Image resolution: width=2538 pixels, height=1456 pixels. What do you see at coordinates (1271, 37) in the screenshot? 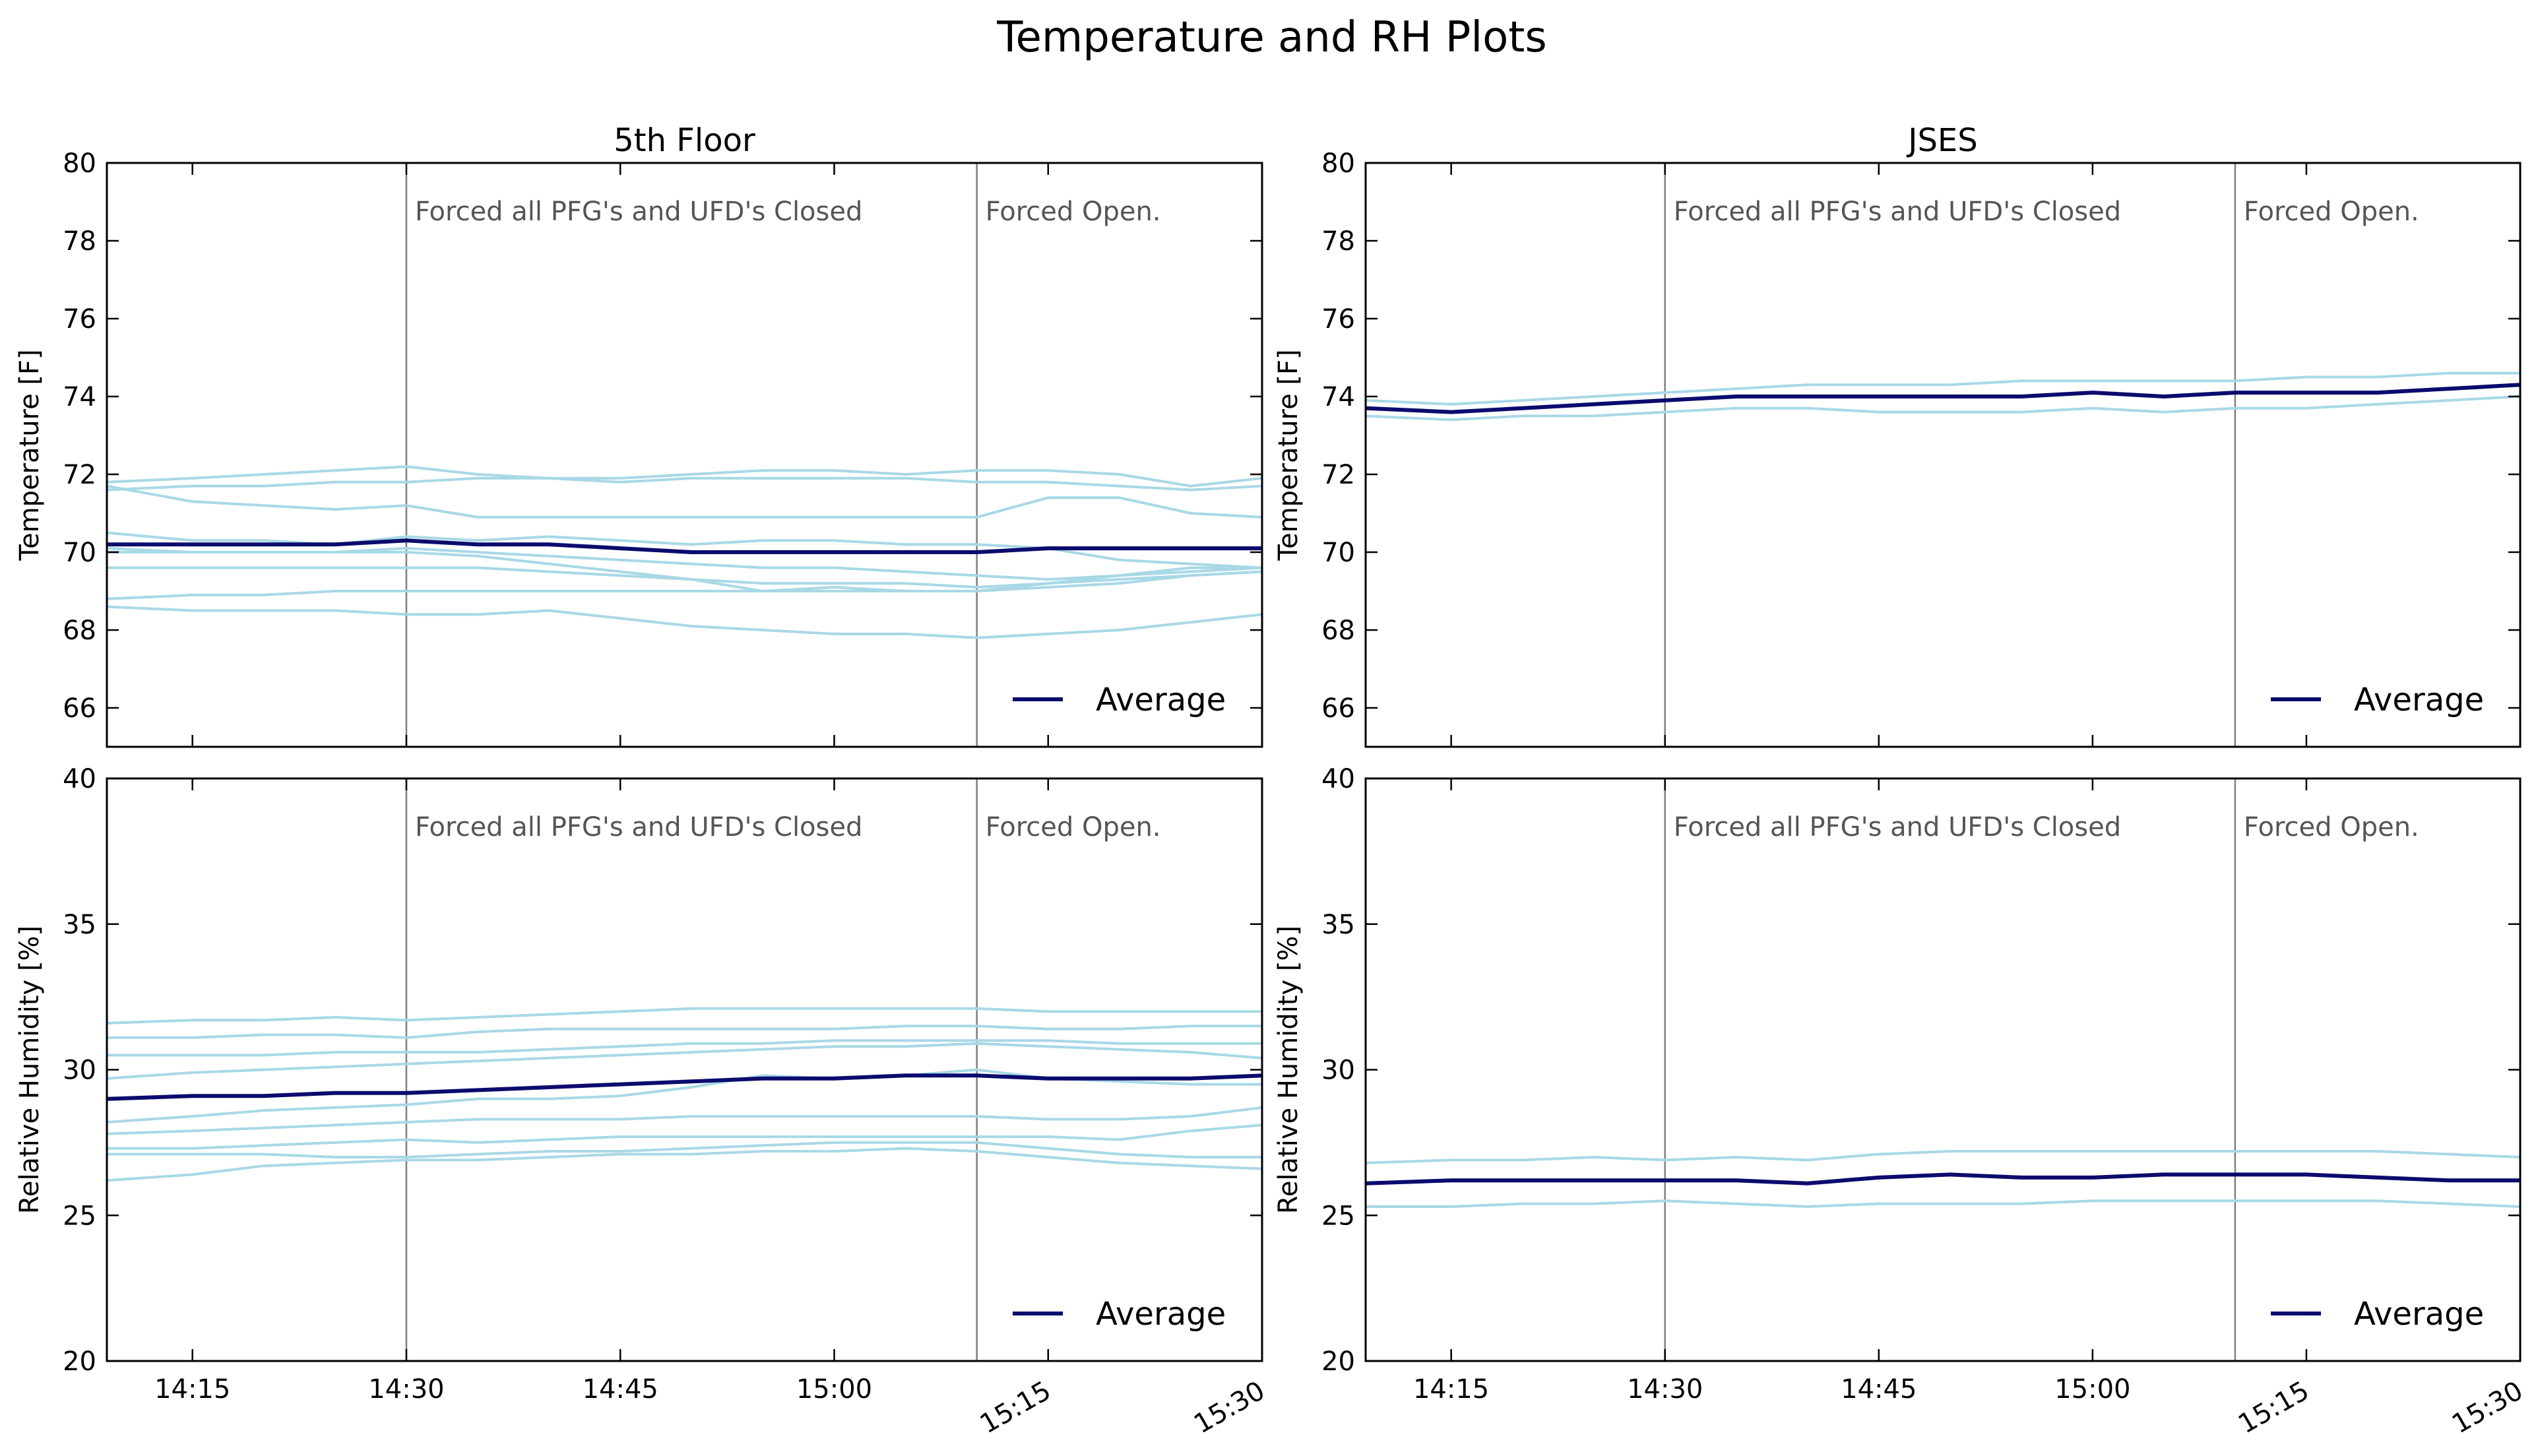
I see `figure-title: Temperature and RH Plots` at bounding box center [1271, 37].